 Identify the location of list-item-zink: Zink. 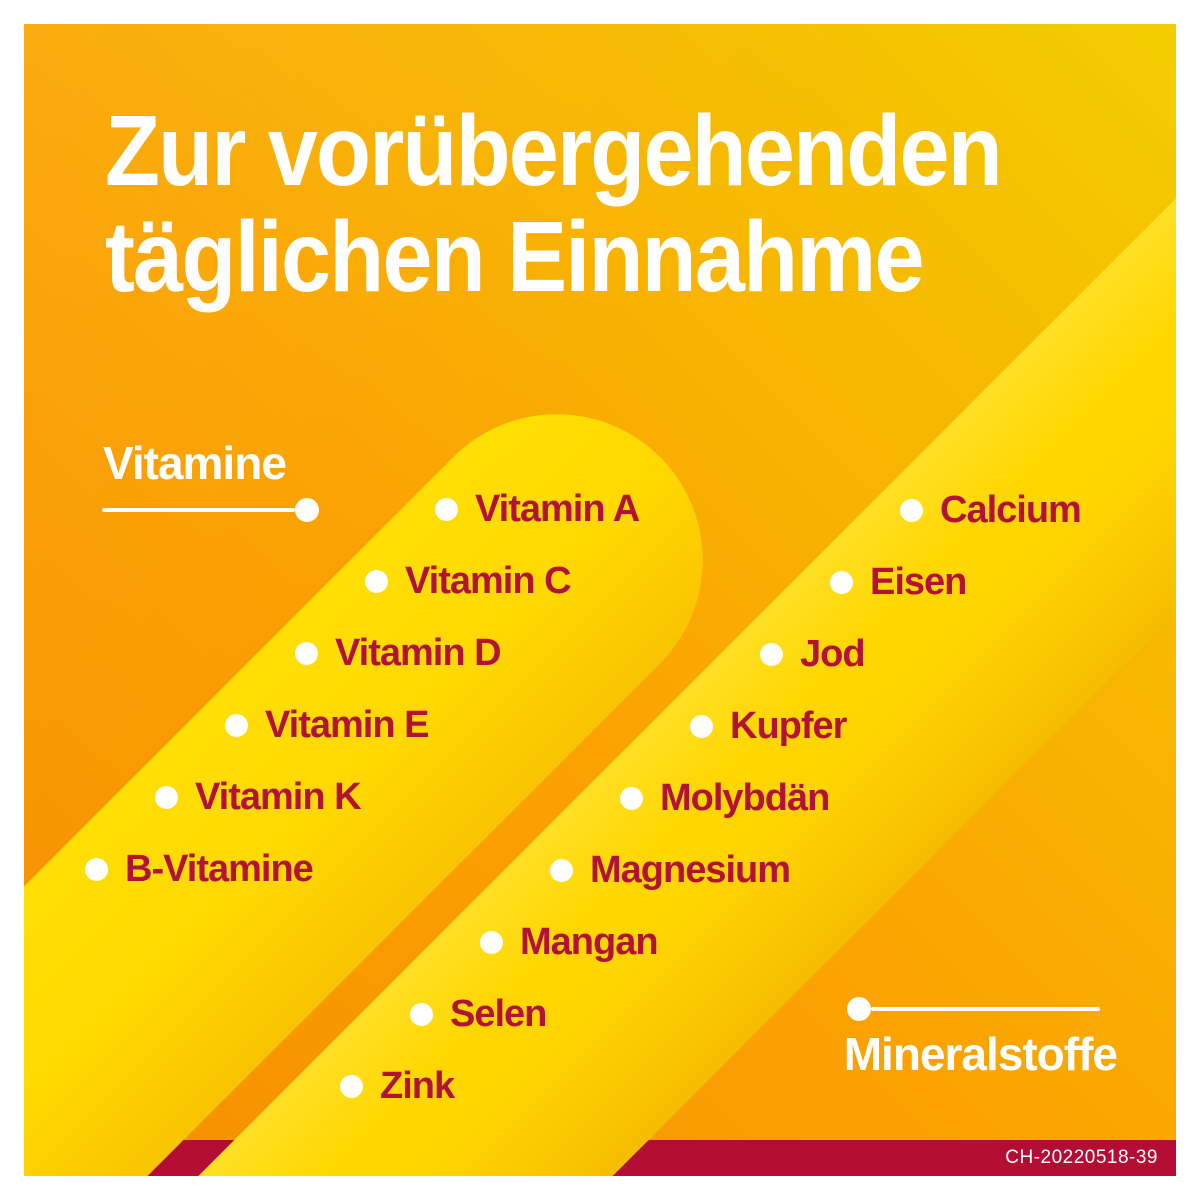
(397, 1086).